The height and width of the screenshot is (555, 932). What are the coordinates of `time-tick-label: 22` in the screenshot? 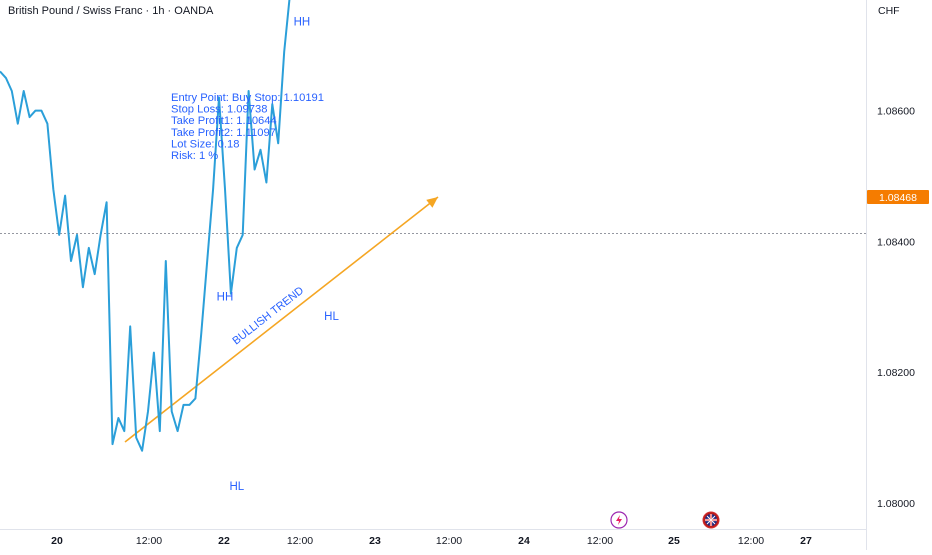 It's located at (224, 541).